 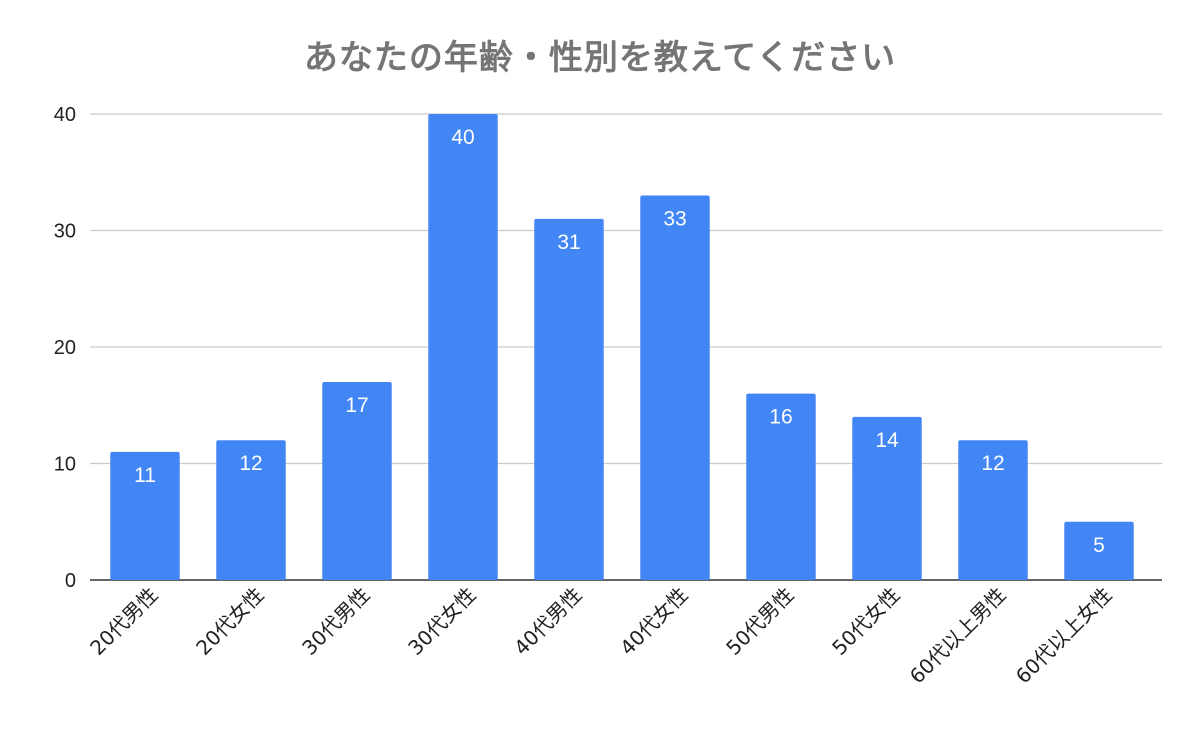 I want to click on x-tick-label: 30代女性, so click(x=441, y=621).